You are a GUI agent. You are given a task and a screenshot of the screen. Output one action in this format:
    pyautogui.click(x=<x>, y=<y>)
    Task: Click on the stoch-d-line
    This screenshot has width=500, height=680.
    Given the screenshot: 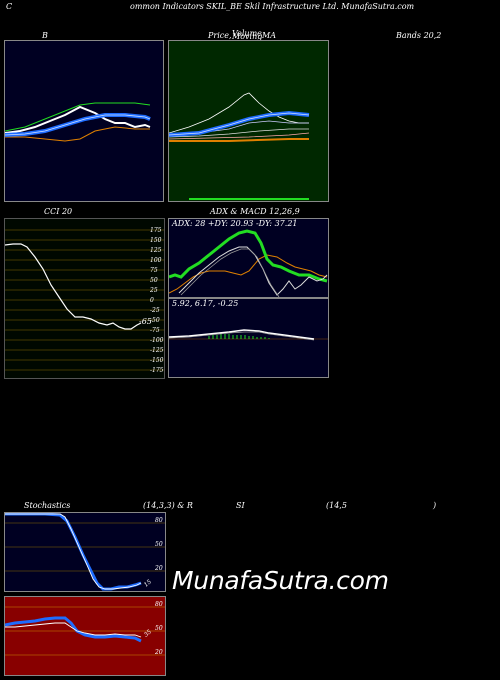 What is the action you would take?
    pyautogui.click(x=73, y=552)
    